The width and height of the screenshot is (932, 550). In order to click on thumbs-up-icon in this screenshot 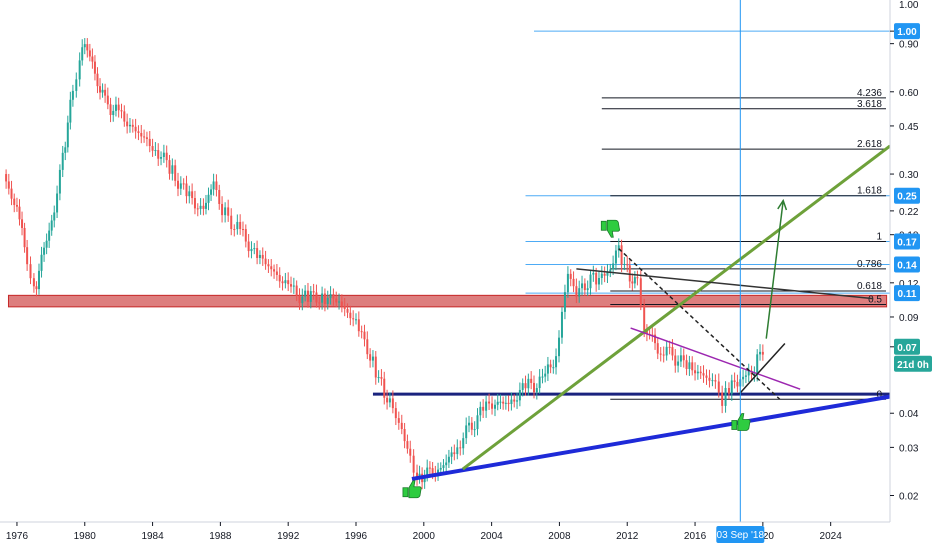, I will do `click(412, 489)`.